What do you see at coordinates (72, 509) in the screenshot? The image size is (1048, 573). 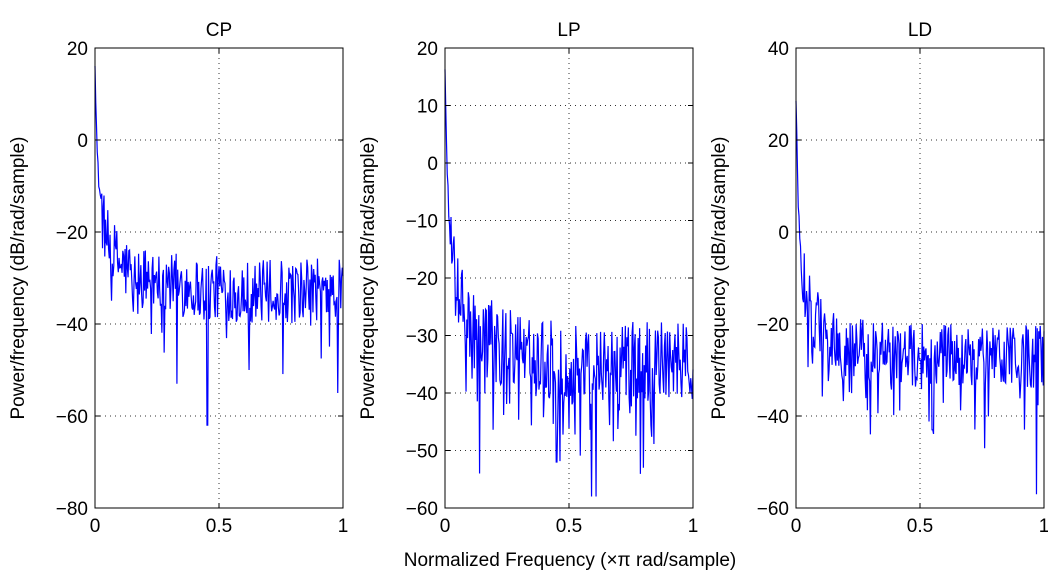 I see `cp-ytick-label-0: −80` at bounding box center [72, 509].